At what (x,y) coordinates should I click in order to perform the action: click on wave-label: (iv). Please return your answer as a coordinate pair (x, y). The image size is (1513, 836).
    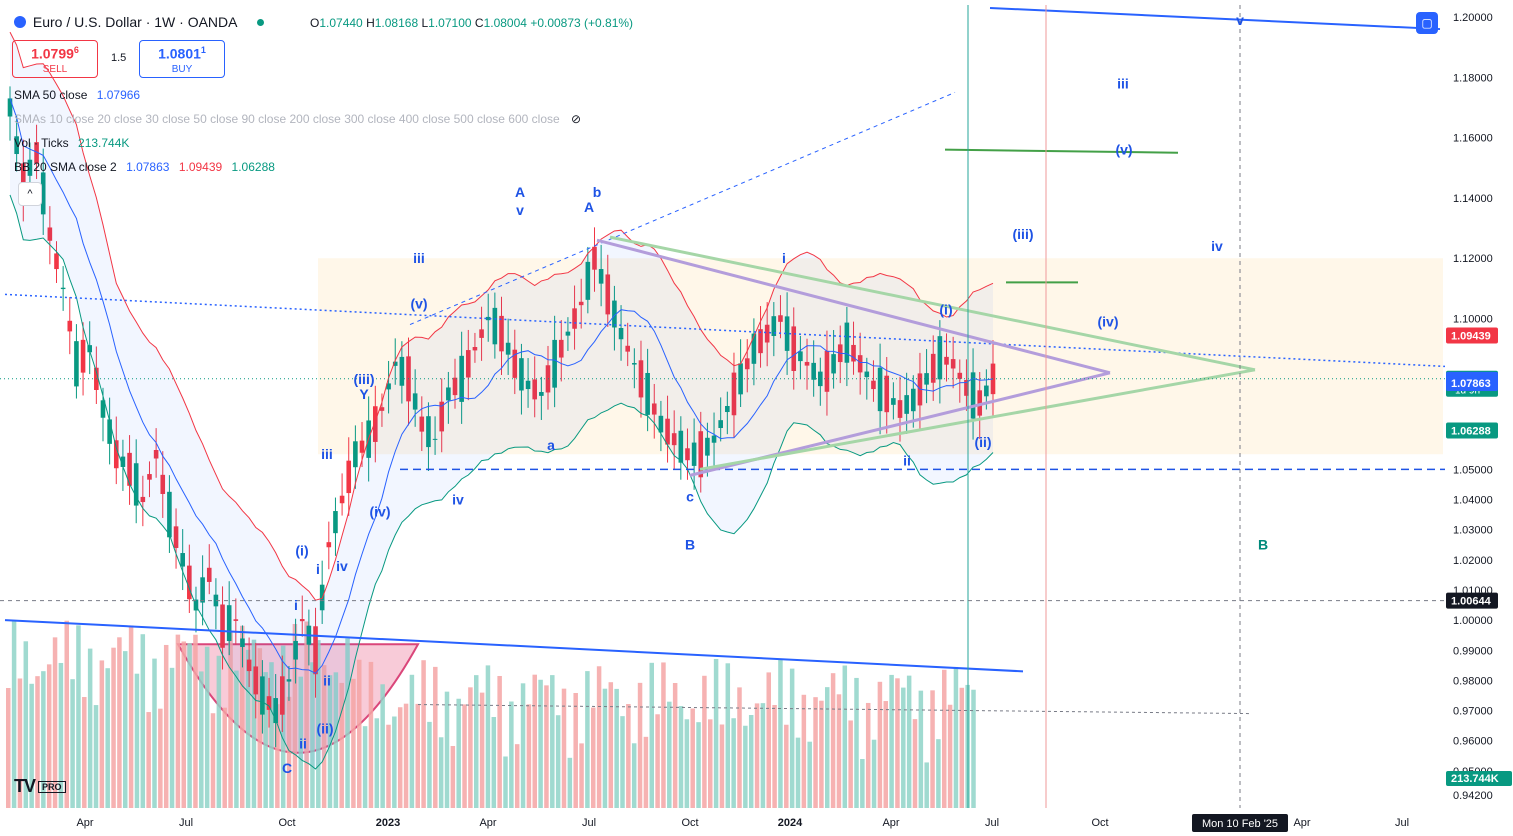
    Looking at the image, I should click on (380, 512).